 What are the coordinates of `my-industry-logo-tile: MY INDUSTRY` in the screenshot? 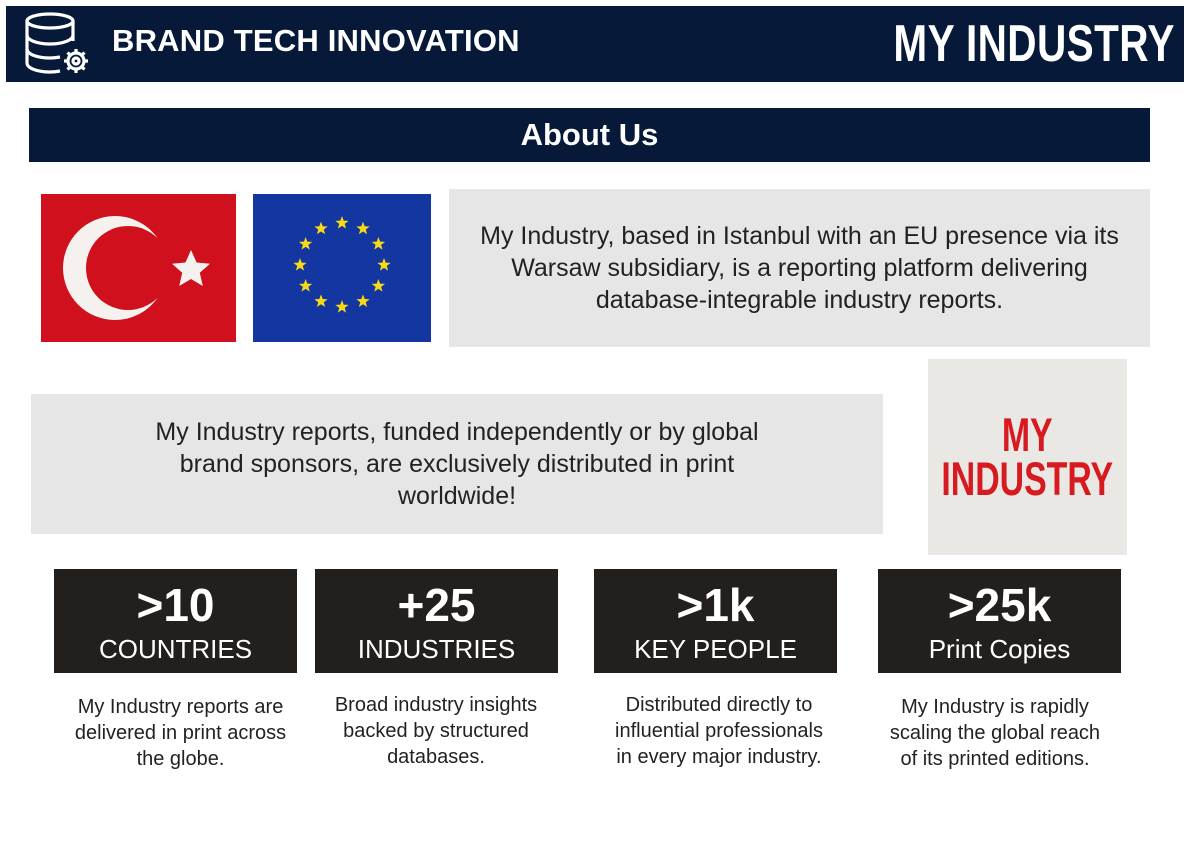 It's located at (1027, 457).